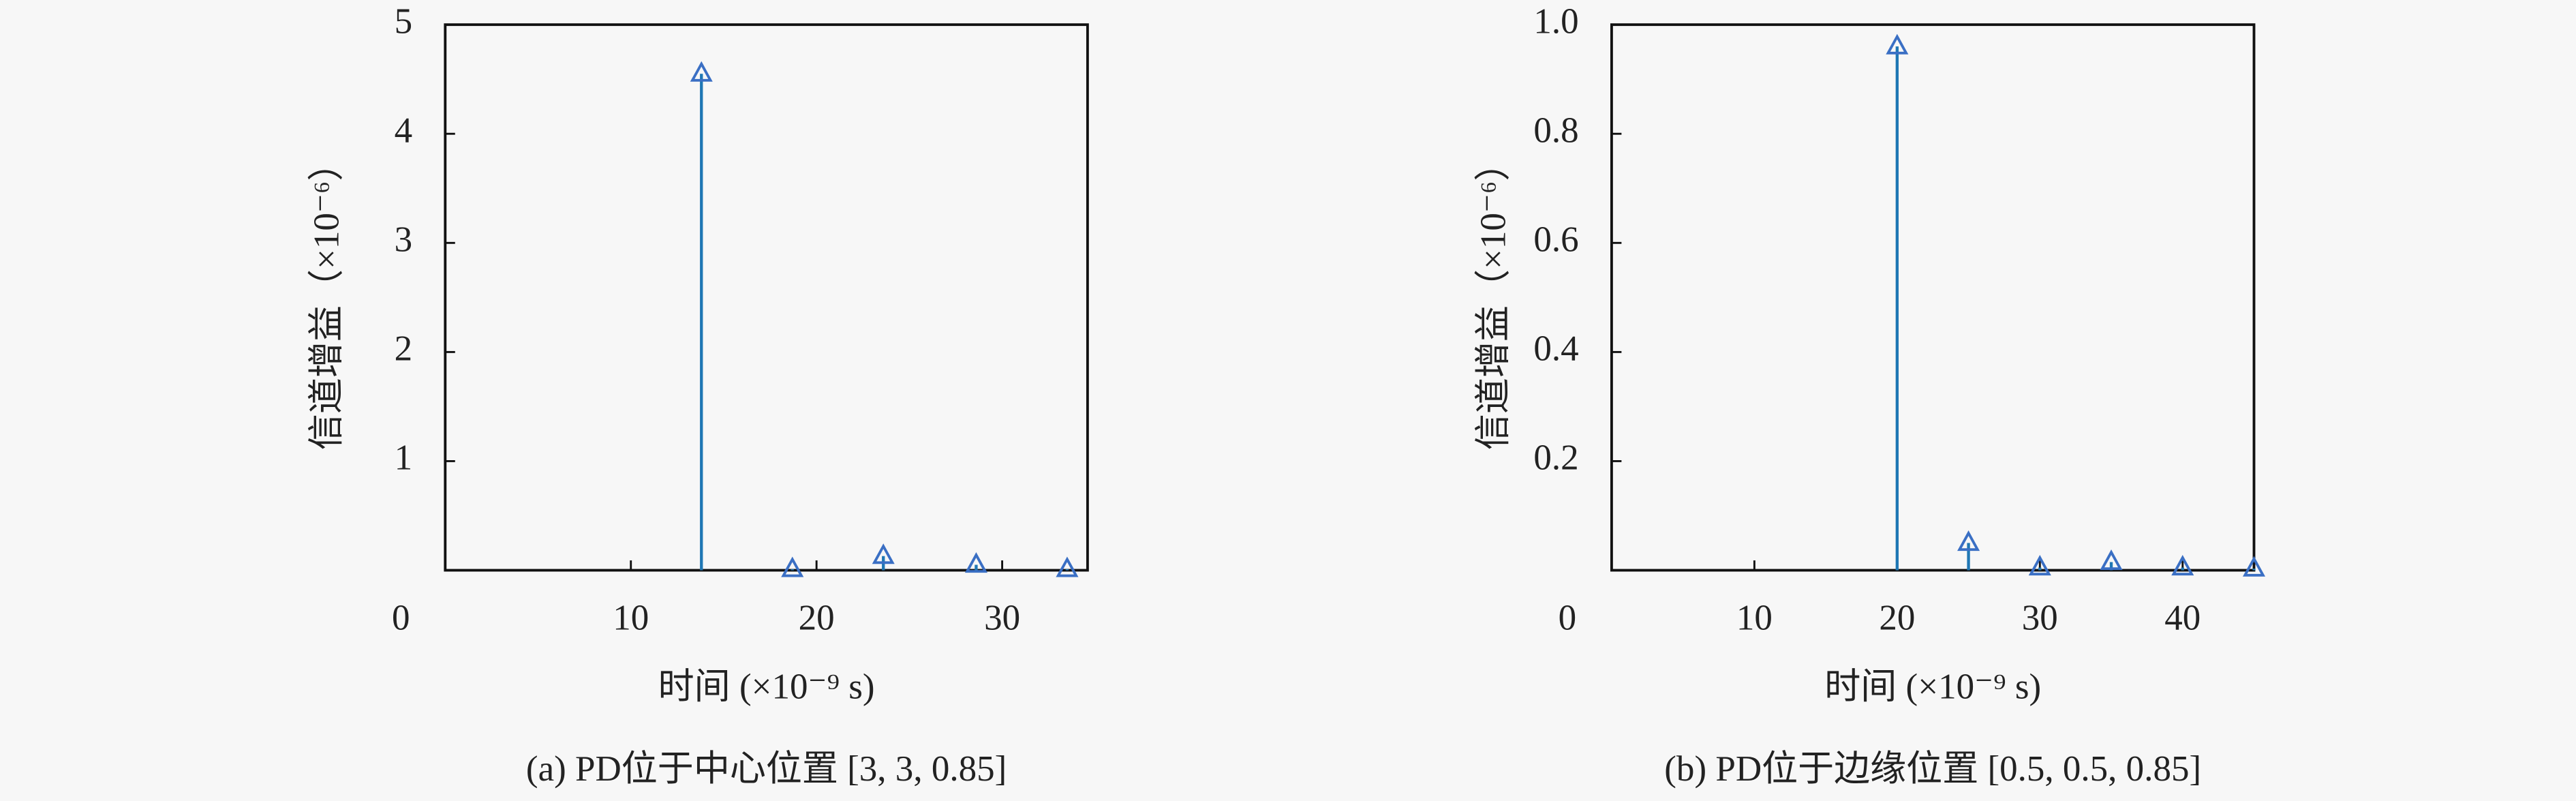 The width and height of the screenshot is (2576, 801). What do you see at coordinates (404, 349) in the screenshot?
I see `y-tick-label: 2` at bounding box center [404, 349].